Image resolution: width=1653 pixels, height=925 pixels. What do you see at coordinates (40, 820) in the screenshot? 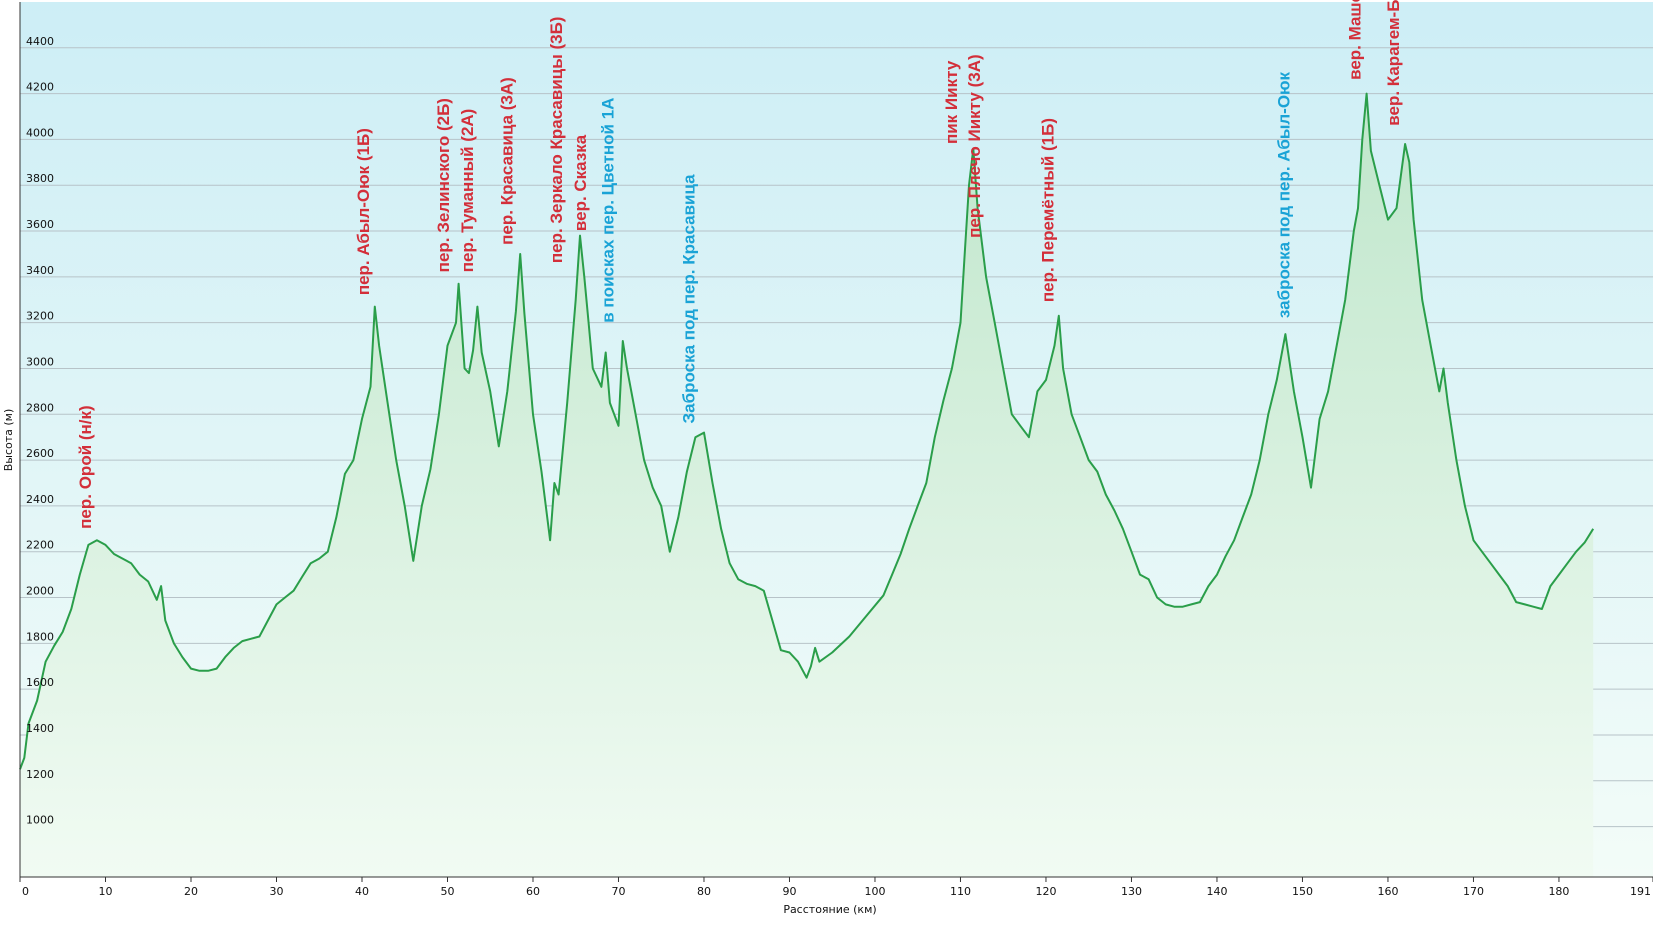
I see `y-tick-label: 1000` at bounding box center [40, 820].